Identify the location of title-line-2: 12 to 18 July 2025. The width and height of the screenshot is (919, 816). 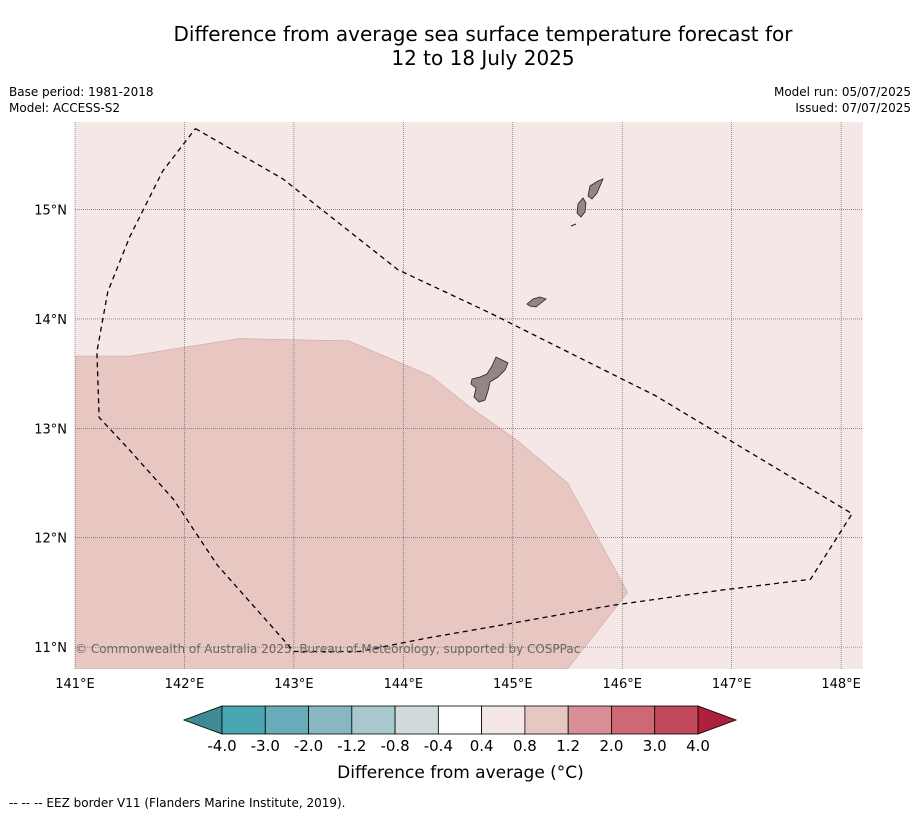
(483, 58).